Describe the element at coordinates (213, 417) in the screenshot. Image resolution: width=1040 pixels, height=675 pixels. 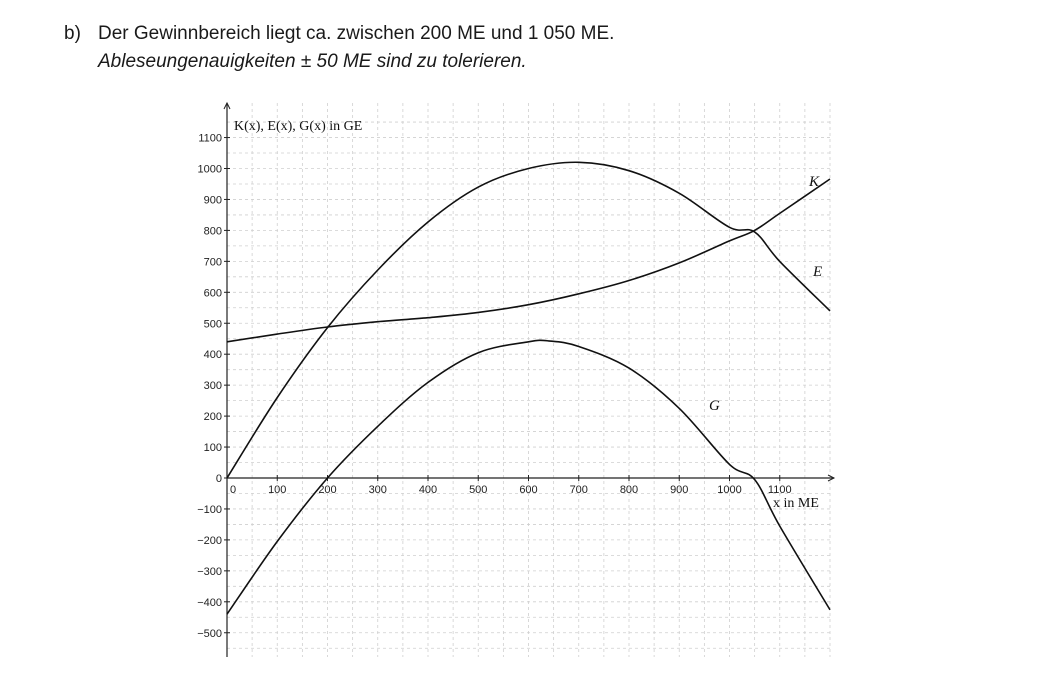
I see `y-tick-label: 200` at that location.